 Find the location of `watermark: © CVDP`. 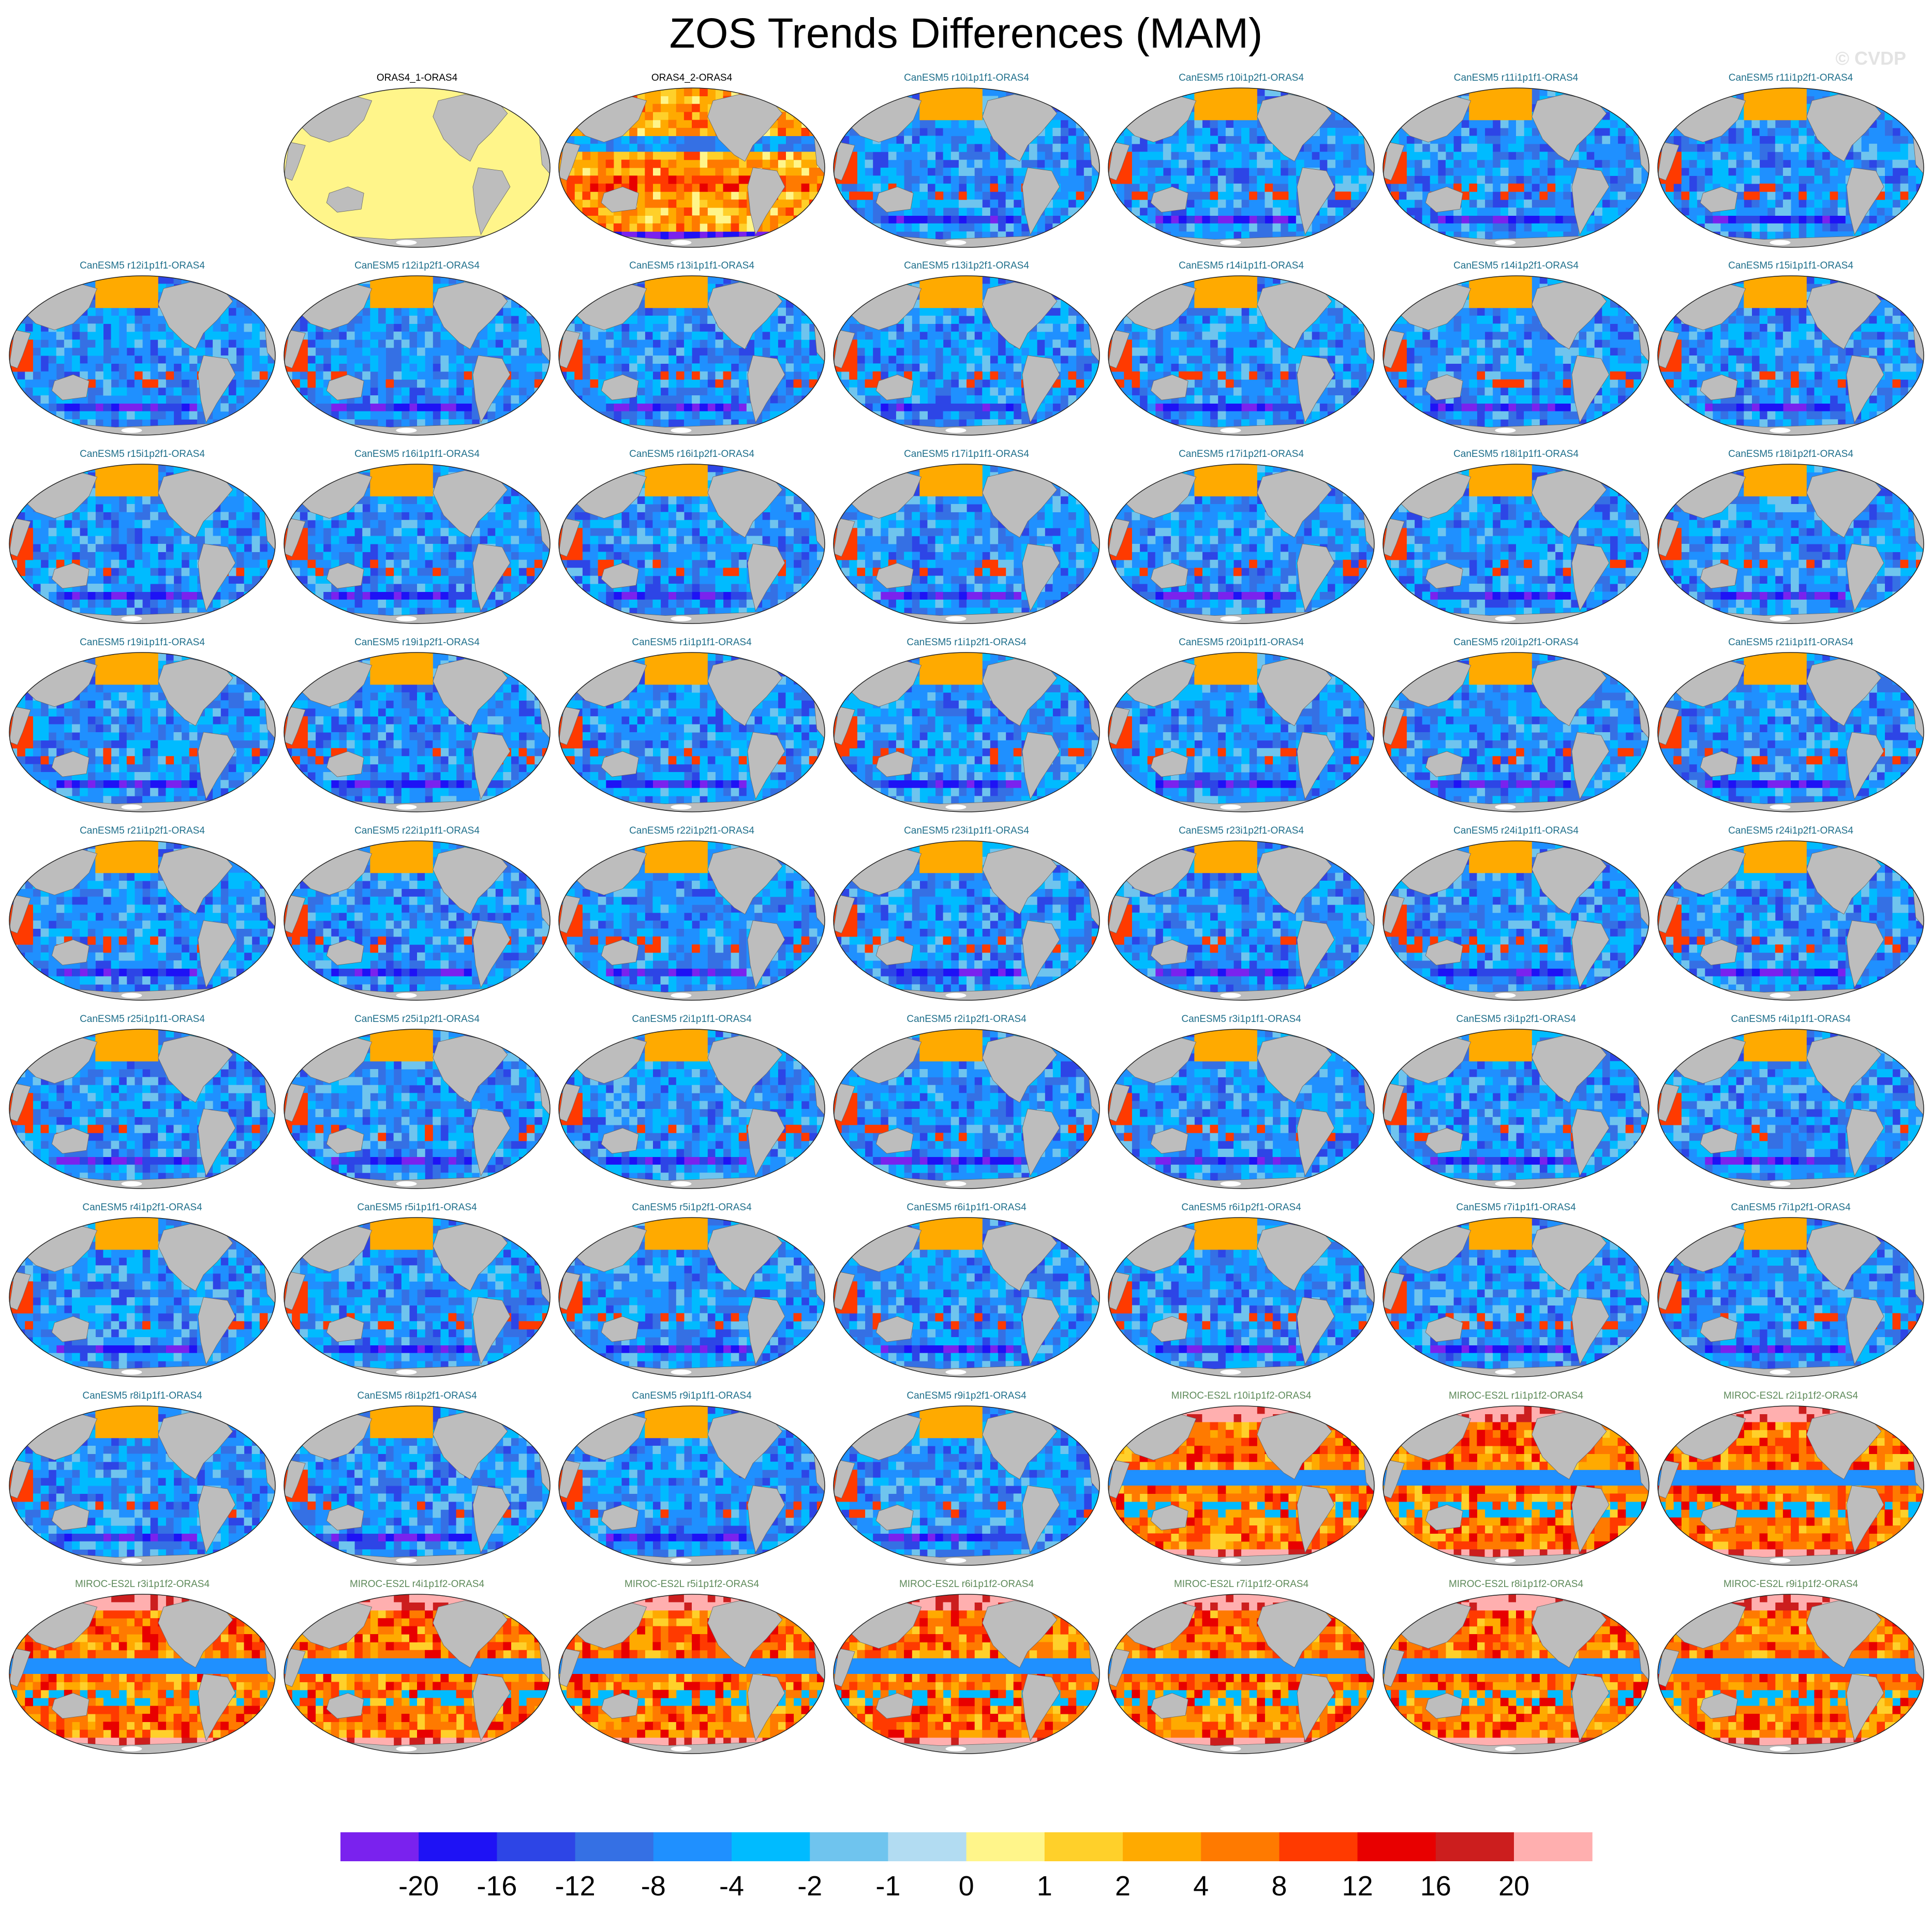

watermark: © CVDP is located at coordinates (1870, 58).